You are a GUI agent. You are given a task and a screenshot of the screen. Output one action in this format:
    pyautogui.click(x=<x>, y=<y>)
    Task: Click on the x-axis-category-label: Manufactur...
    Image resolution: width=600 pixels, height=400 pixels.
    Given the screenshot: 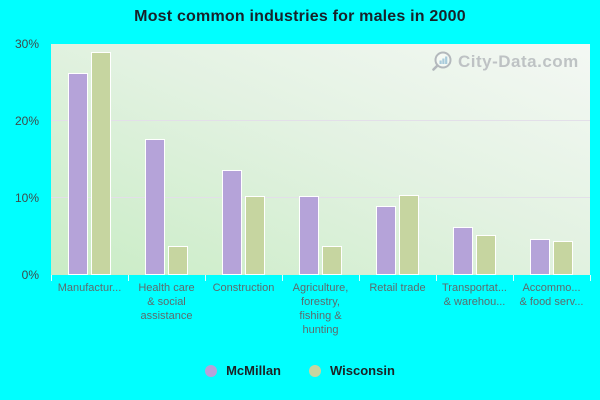 What is the action you would take?
    pyautogui.click(x=89, y=288)
    